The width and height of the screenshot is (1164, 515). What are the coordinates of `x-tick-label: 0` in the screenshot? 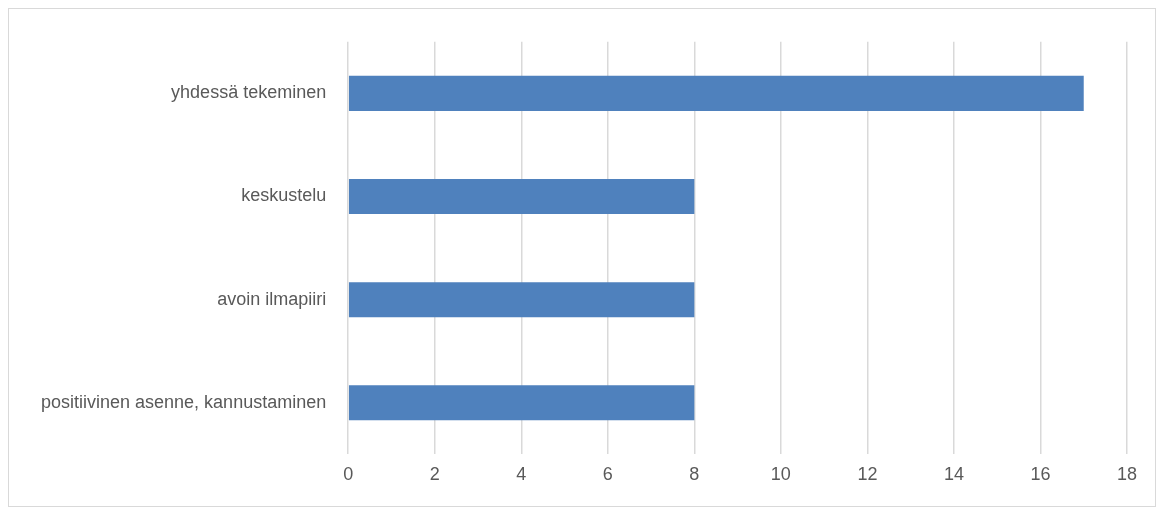 It's located at (348, 474).